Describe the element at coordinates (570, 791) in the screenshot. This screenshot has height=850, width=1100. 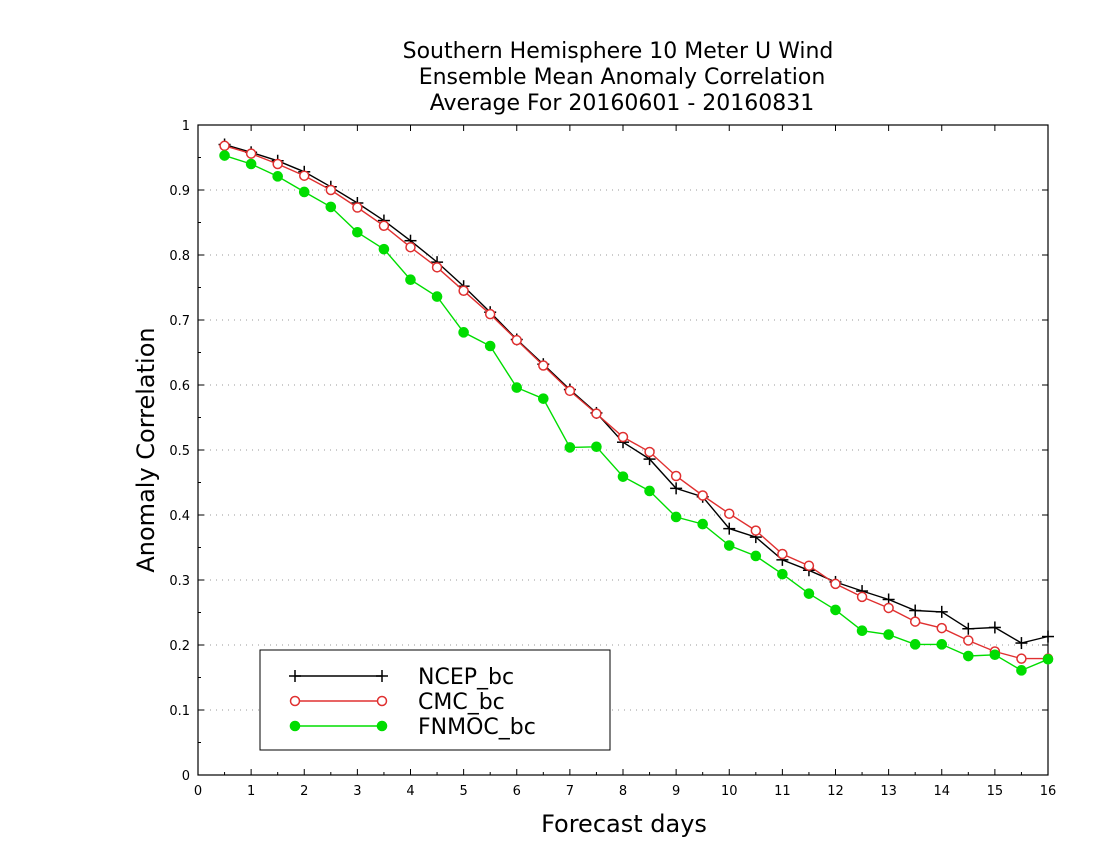
I see `x-tick-label: 7` at that location.